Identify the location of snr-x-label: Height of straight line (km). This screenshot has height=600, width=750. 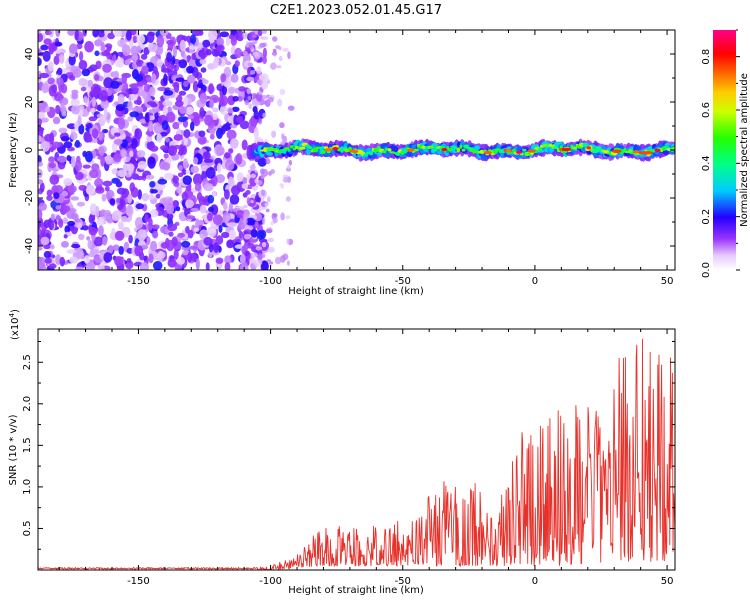
(356, 590).